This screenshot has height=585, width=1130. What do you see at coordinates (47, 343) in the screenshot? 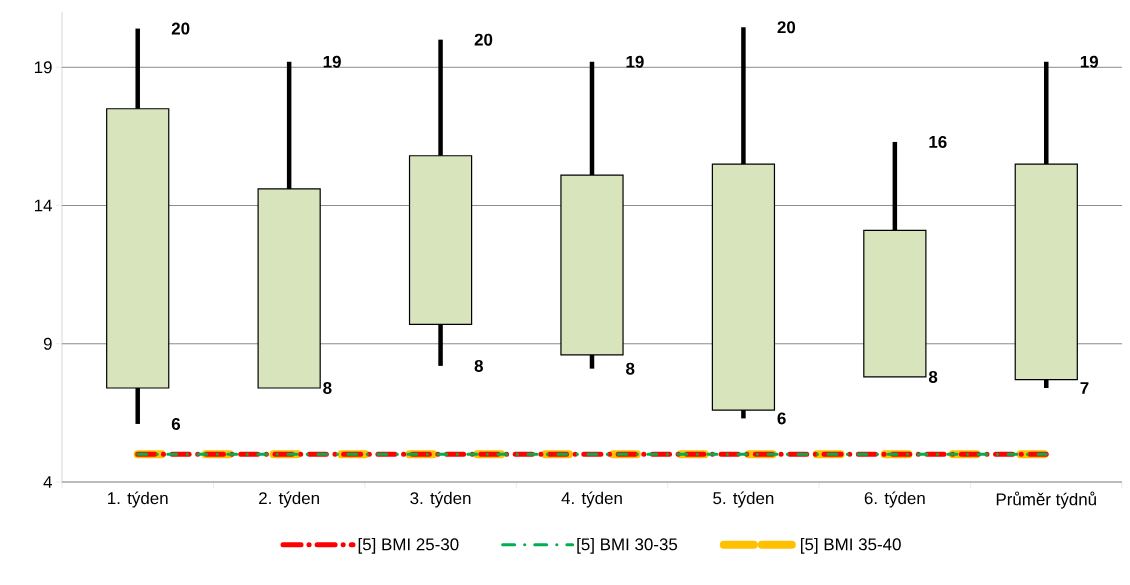
I see `y-tick-label: 9` at bounding box center [47, 343].